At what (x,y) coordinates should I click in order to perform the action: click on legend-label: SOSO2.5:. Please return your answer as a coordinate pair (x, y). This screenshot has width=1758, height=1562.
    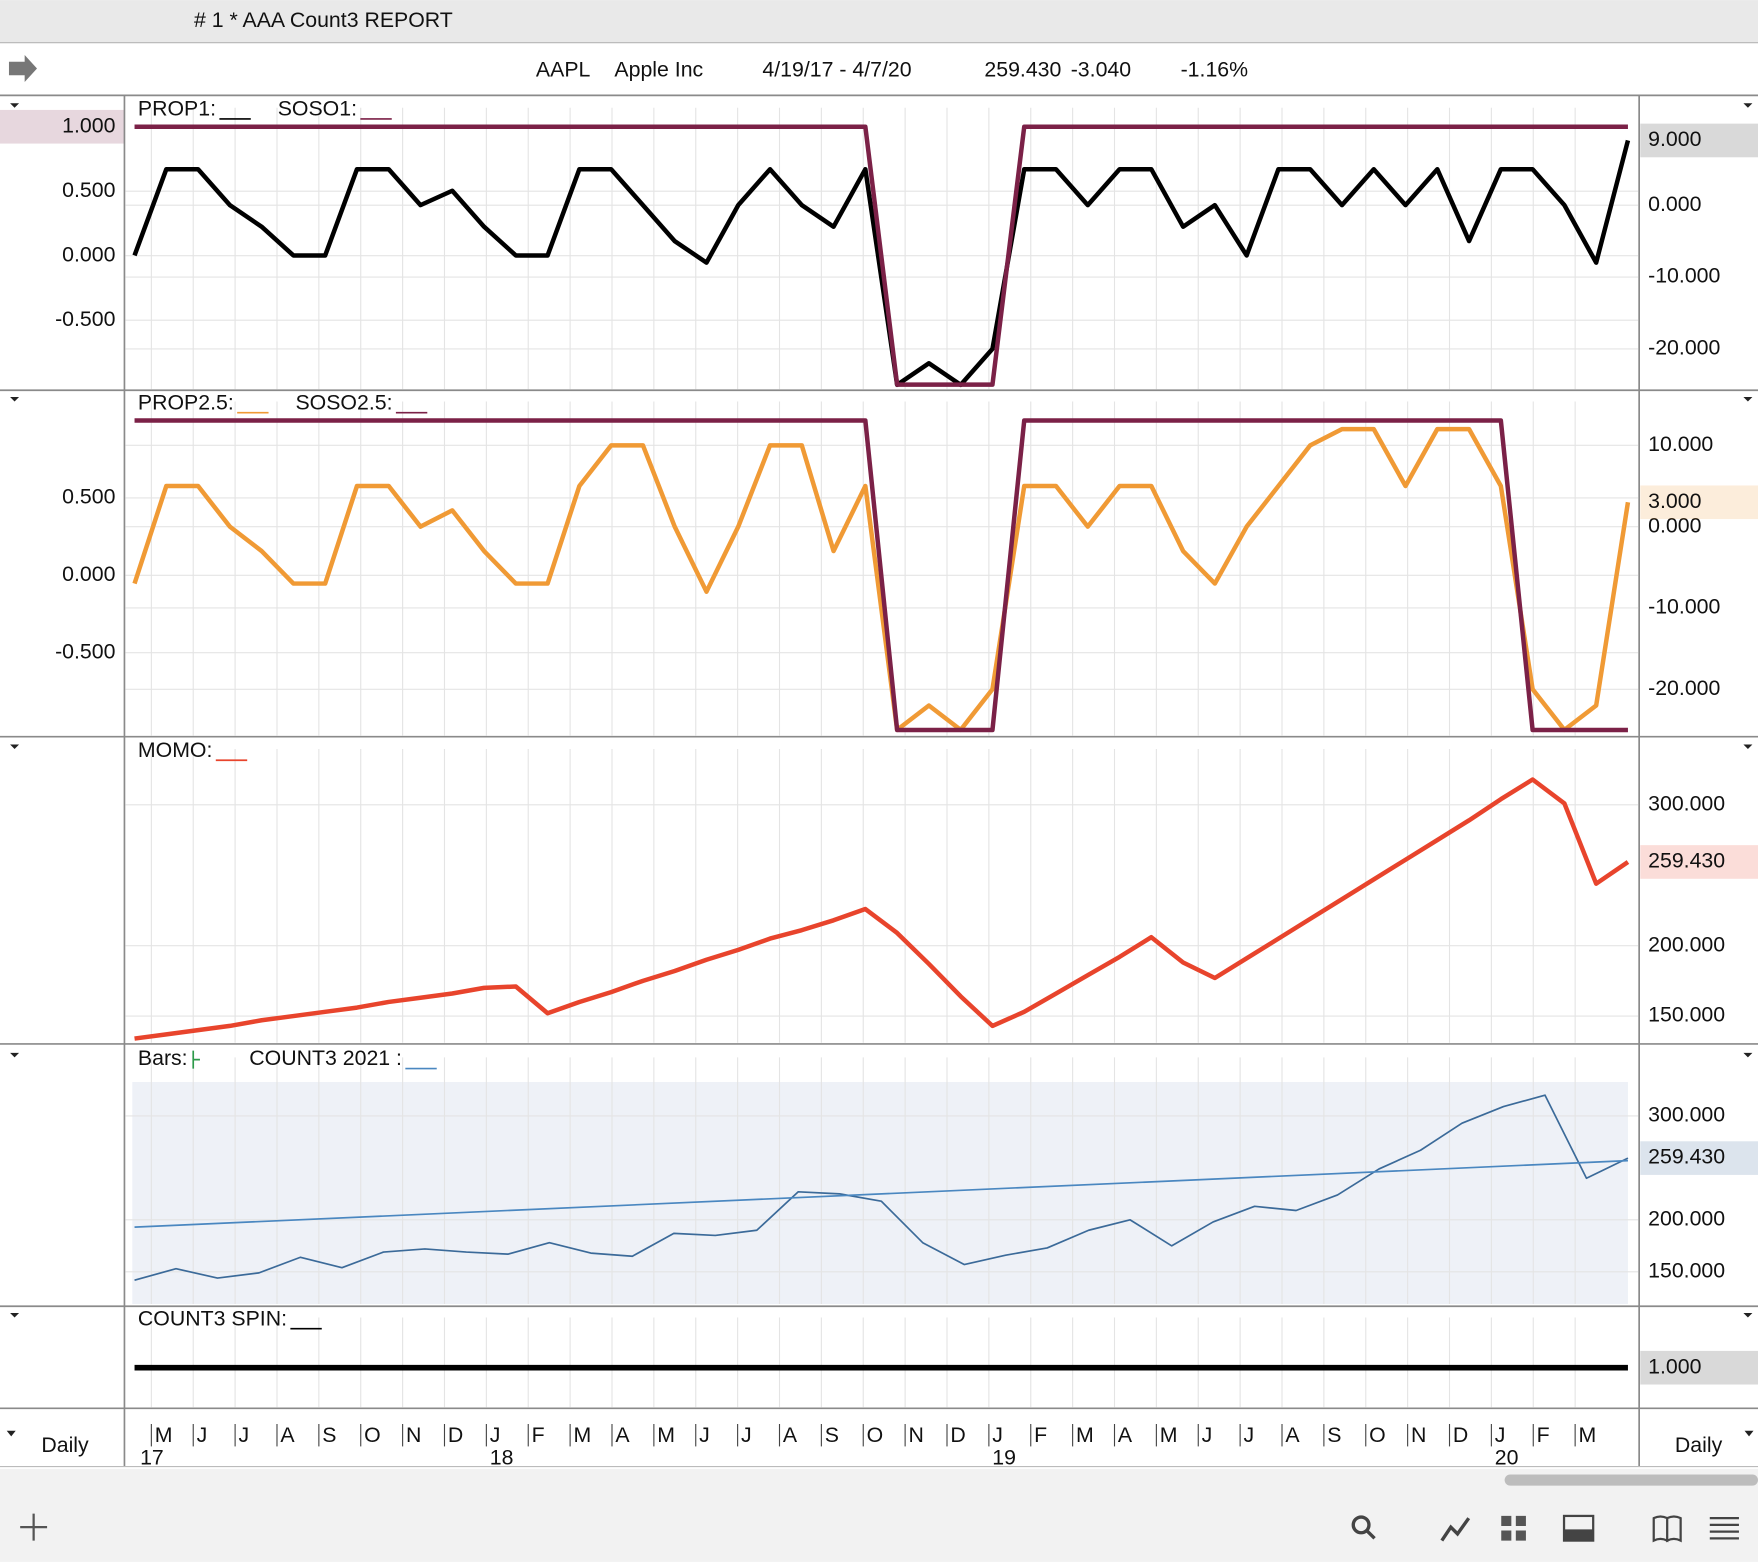
    Looking at the image, I should click on (343, 402).